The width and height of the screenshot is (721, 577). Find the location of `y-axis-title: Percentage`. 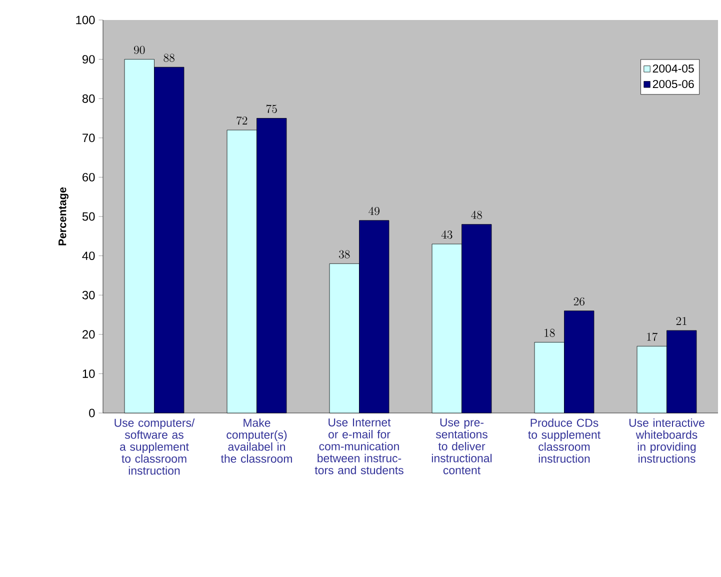

y-axis-title: Percentage is located at coordinates (63, 216).